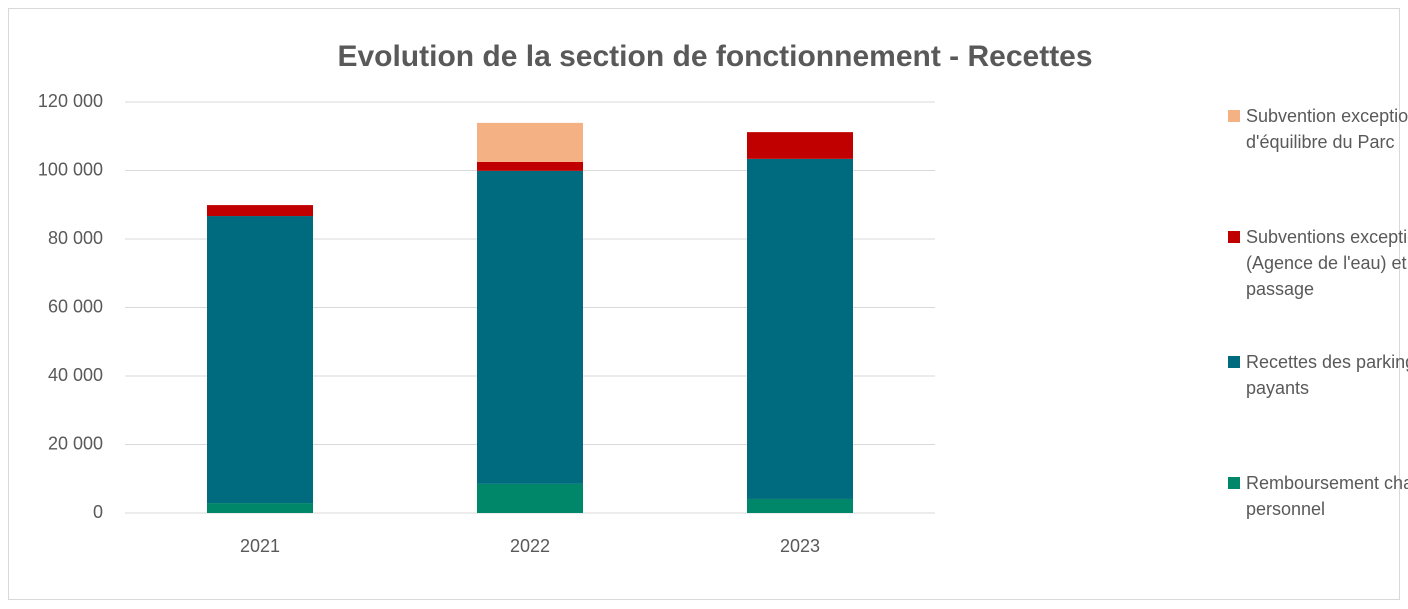 Image resolution: width=1408 pixels, height=609 pixels. I want to click on y-tick-label: 120 000, so click(70, 101).